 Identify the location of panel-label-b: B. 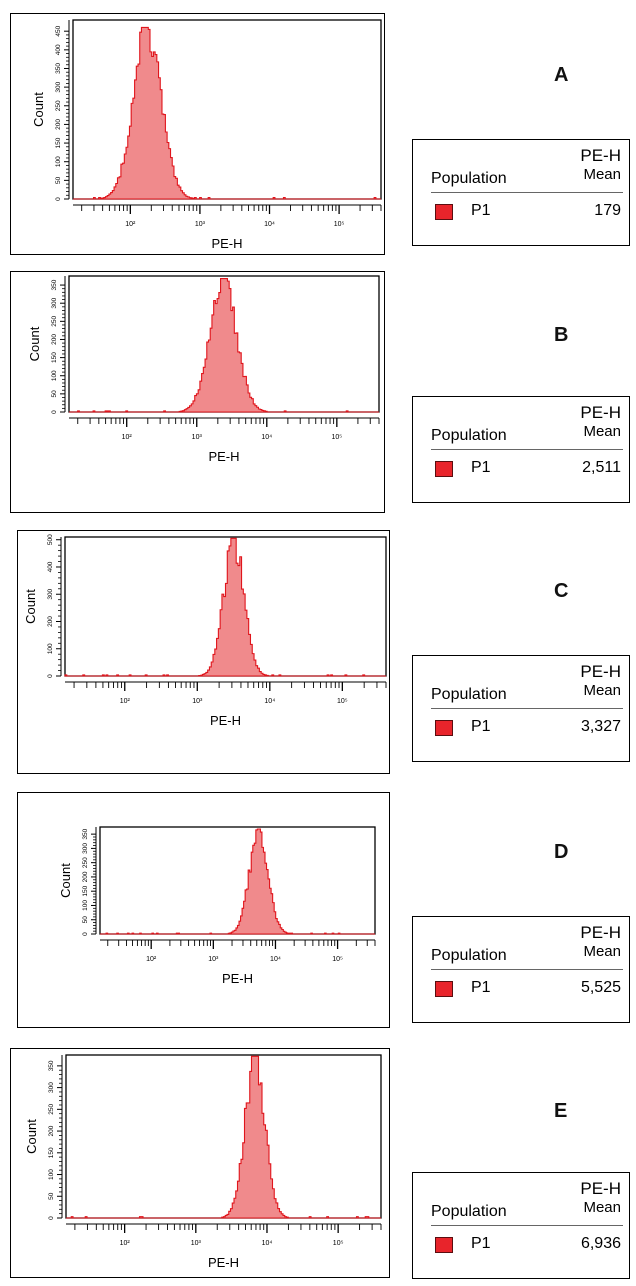
(561, 335).